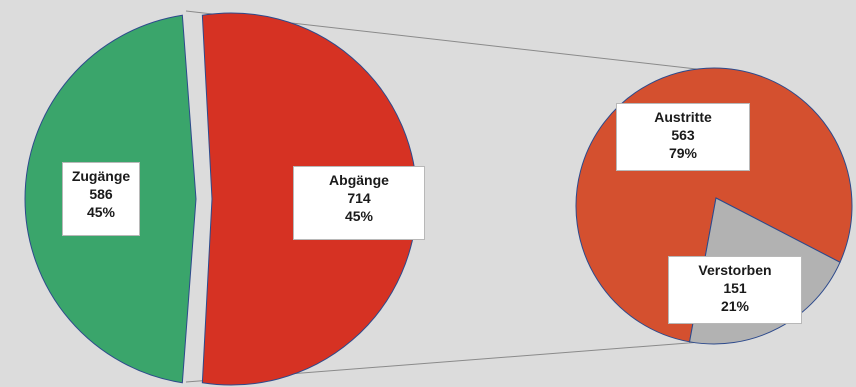 This screenshot has width=856, height=387. I want to click on data-label-abgaenge: Abgänge 714 45%, so click(359, 203).